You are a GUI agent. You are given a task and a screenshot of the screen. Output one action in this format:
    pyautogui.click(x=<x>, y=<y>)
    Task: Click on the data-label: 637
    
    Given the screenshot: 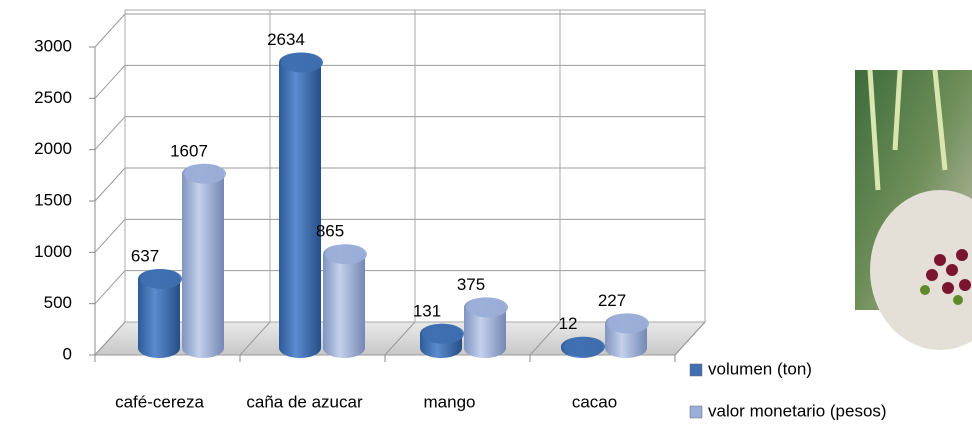 What is the action you would take?
    pyautogui.click(x=145, y=255)
    